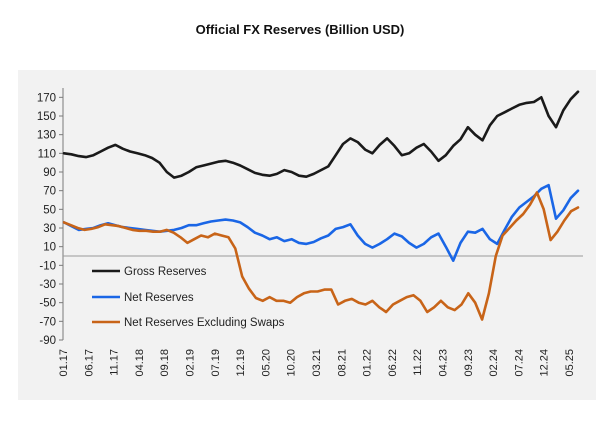  I want to click on y-tick-label: 70, so click(49, 192).